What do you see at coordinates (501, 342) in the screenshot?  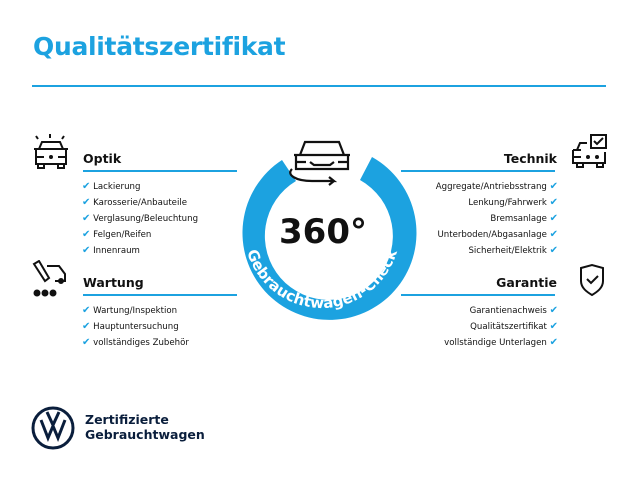 I see `list-item: vollständige Unterlagen ✔` at bounding box center [501, 342].